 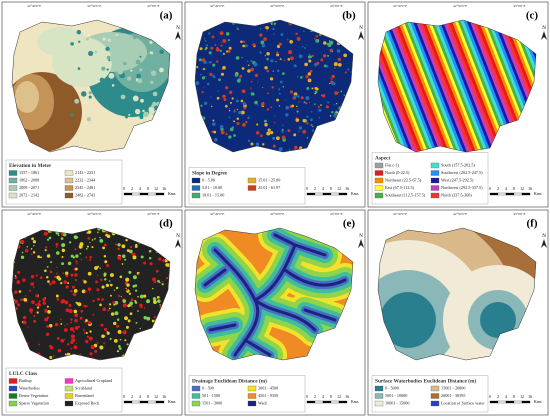 What do you see at coordinates (269, 179) in the screenshot?
I see `legend-label: 15.01 - 25.00` at bounding box center [269, 179].